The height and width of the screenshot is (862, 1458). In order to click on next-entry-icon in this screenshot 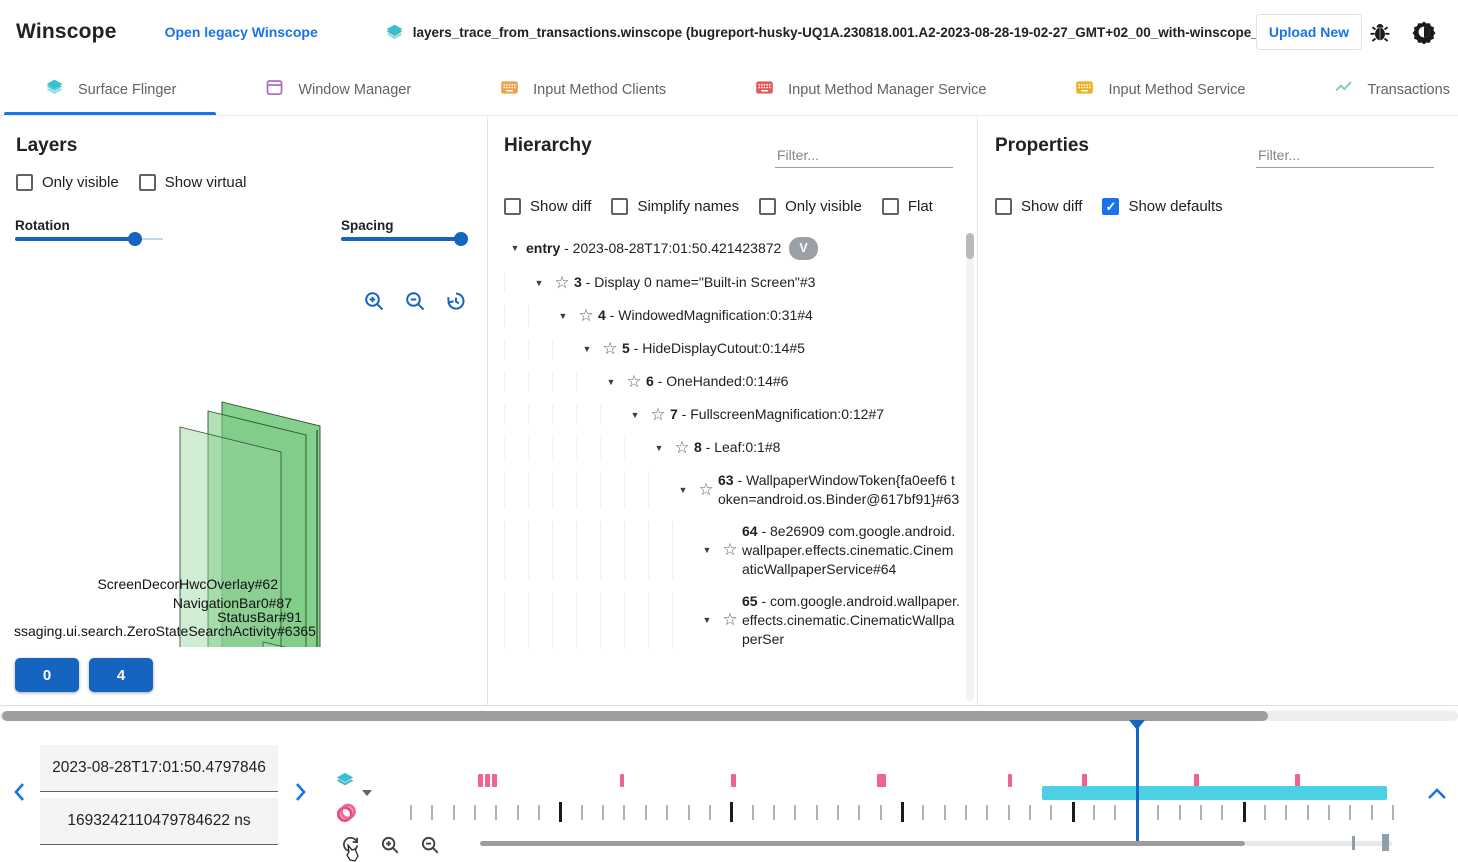, I will do `click(300, 792)`.